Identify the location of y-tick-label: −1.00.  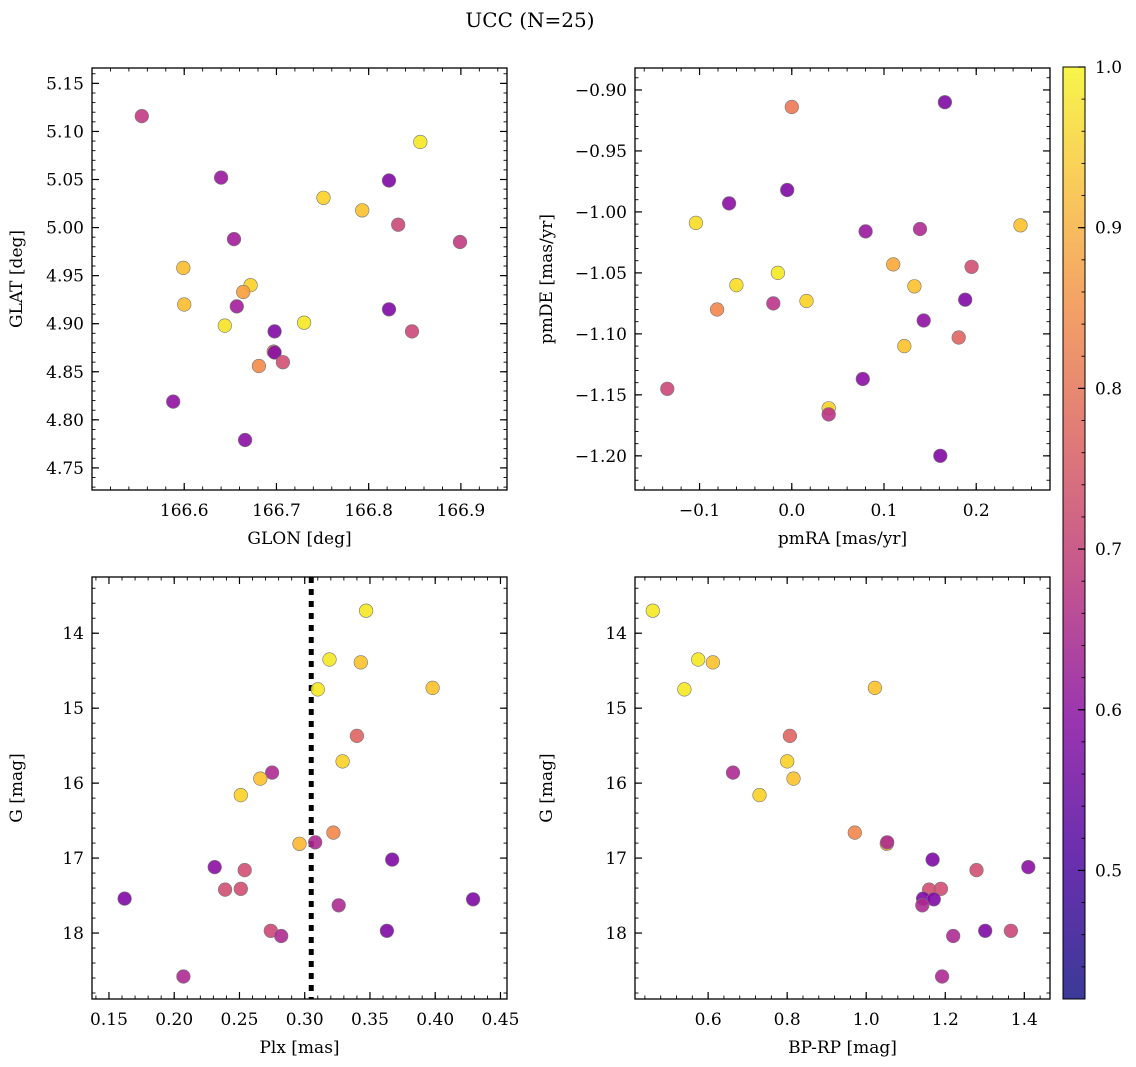
(601, 213).